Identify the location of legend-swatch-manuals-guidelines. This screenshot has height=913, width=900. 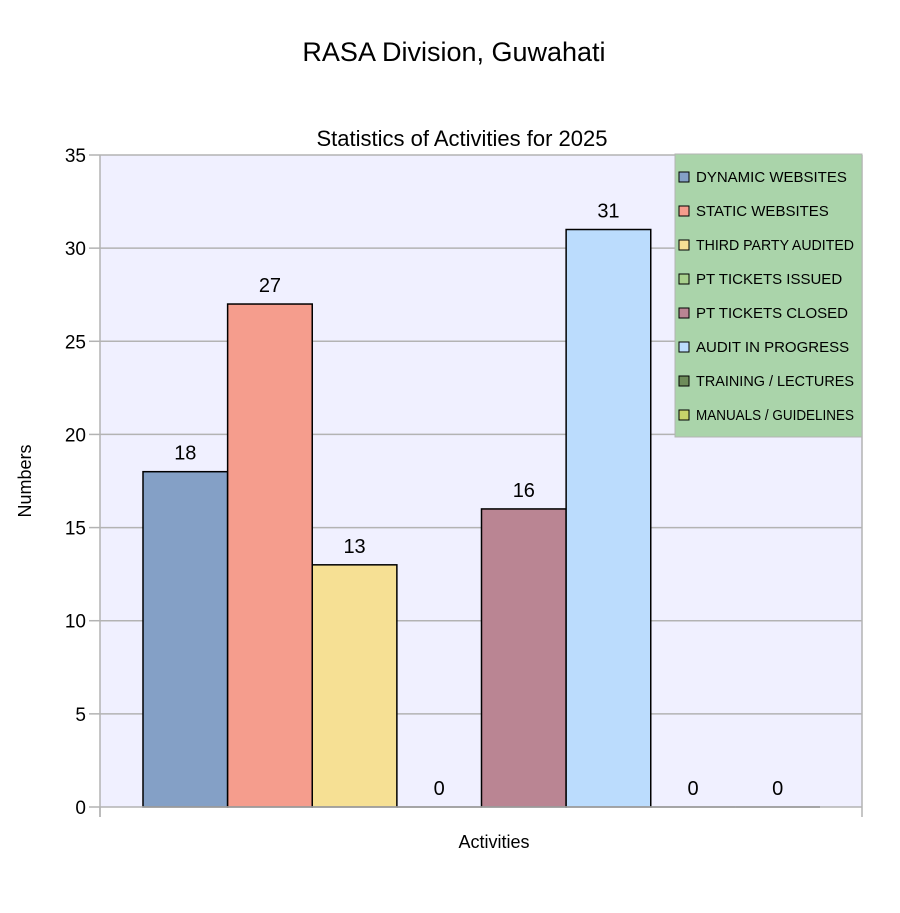
(684, 415).